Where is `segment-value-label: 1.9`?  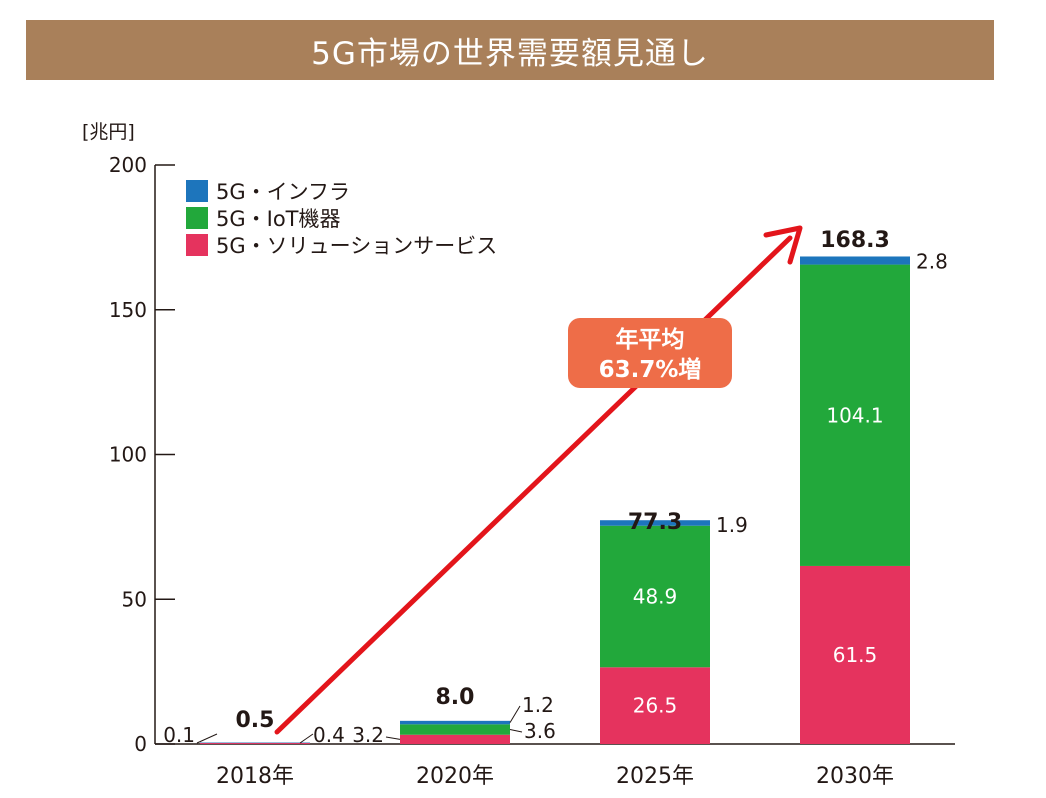
segment-value-label: 1.9 is located at coordinates (732, 525).